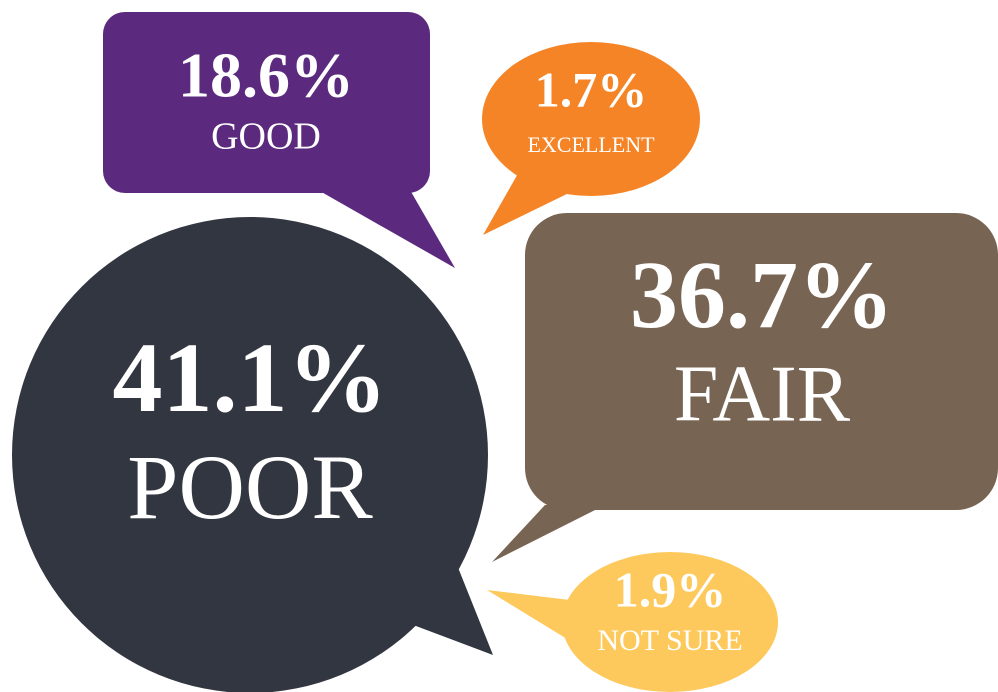  What do you see at coordinates (266, 75) in the screenshot?
I see `value-label: 18.6%` at bounding box center [266, 75].